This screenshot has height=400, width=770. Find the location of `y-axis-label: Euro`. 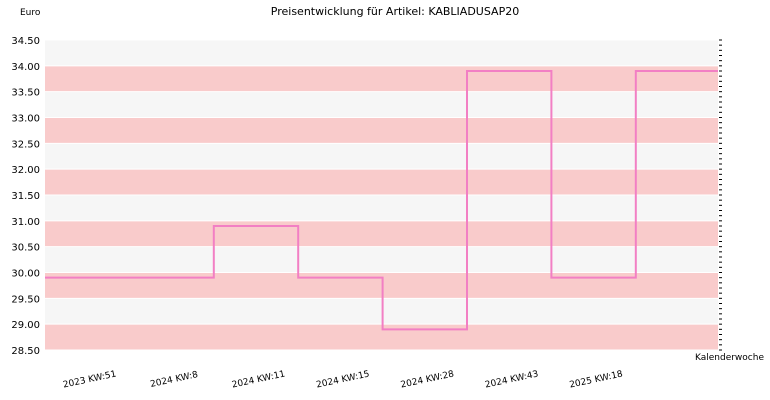

y-axis-label: Euro is located at coordinates (30, 13).